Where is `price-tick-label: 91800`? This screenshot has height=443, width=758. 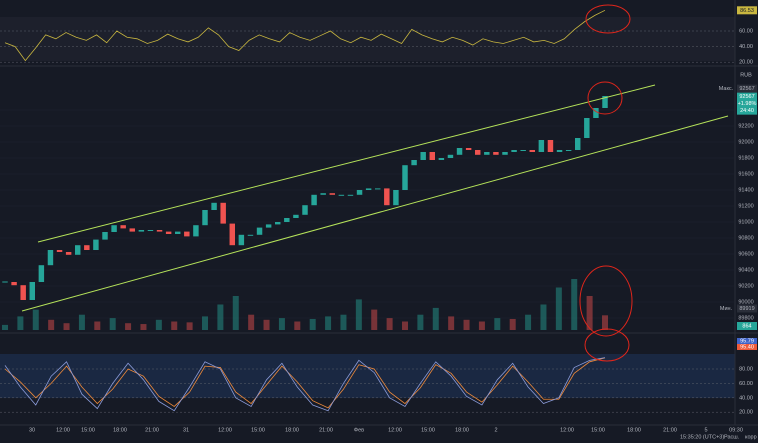
price-tick-label: 91800 is located at coordinates (745, 158).